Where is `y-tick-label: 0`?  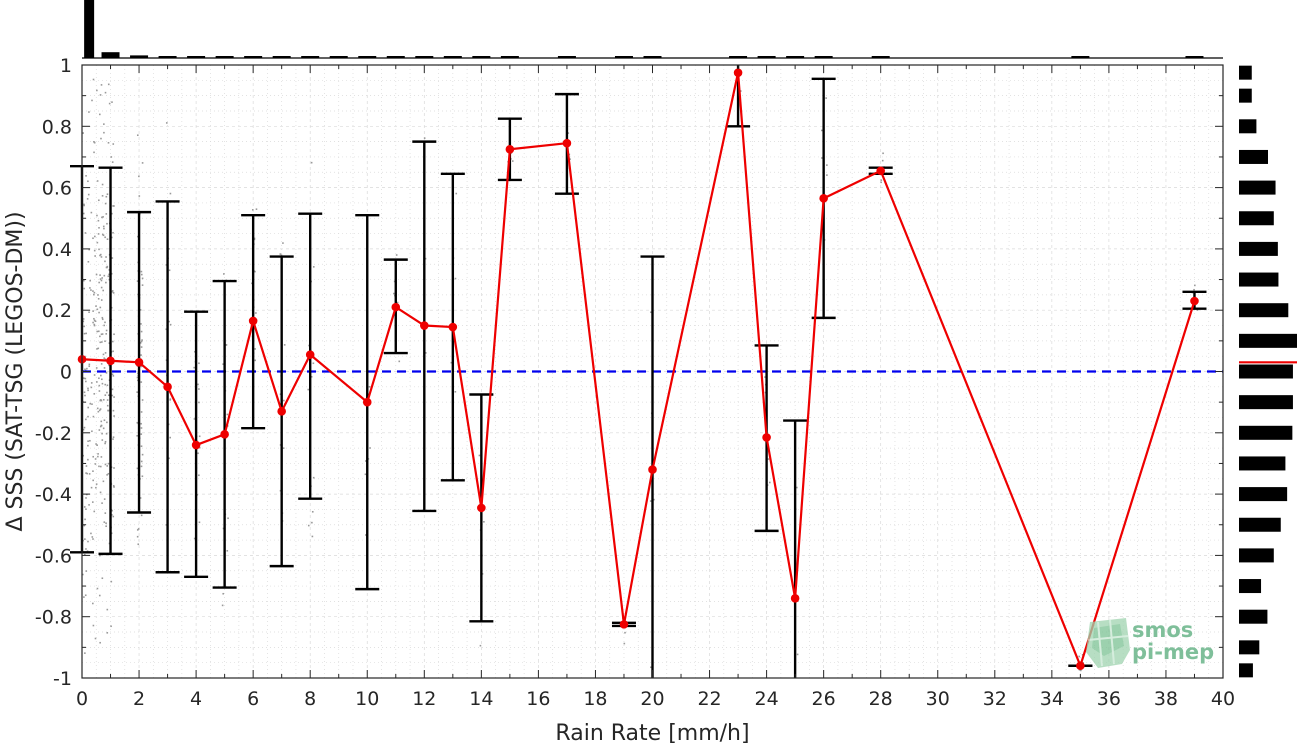
y-tick-label: 0 is located at coordinates (66, 373).